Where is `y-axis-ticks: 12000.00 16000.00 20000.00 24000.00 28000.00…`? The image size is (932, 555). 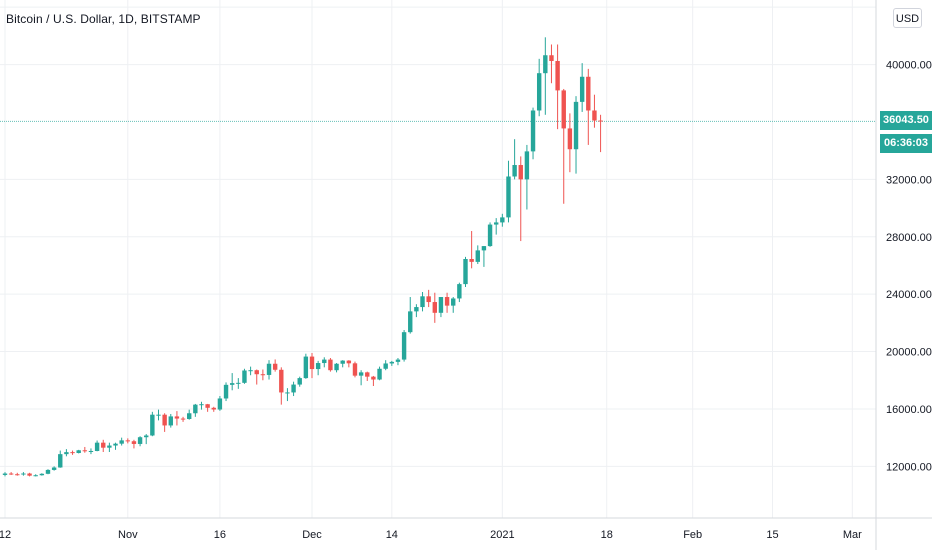 y-axis-ticks: 12000.00 16000.00 20000.00 24000.00 28000.00… is located at coordinates (909, 267).